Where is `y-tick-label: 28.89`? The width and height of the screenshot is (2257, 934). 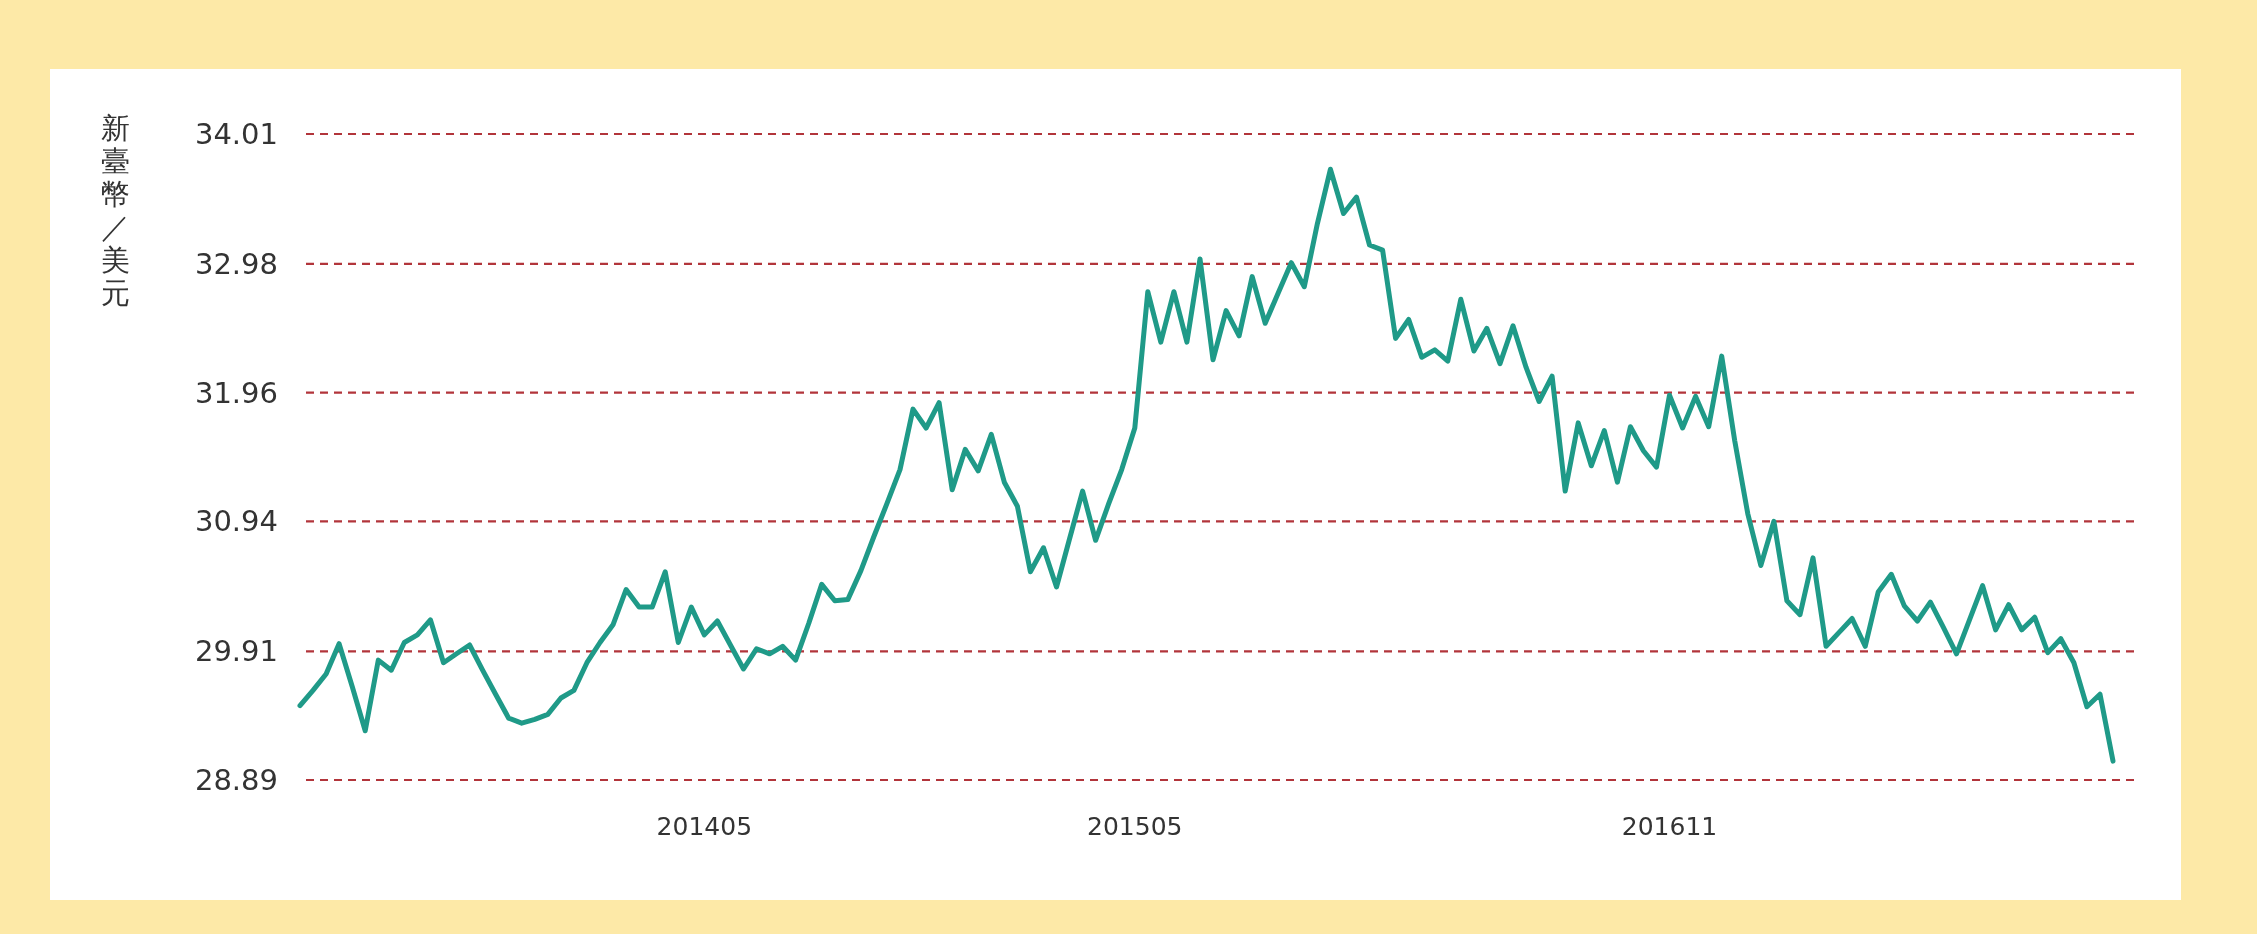
y-tick-label: 28.89 is located at coordinates (236, 780).